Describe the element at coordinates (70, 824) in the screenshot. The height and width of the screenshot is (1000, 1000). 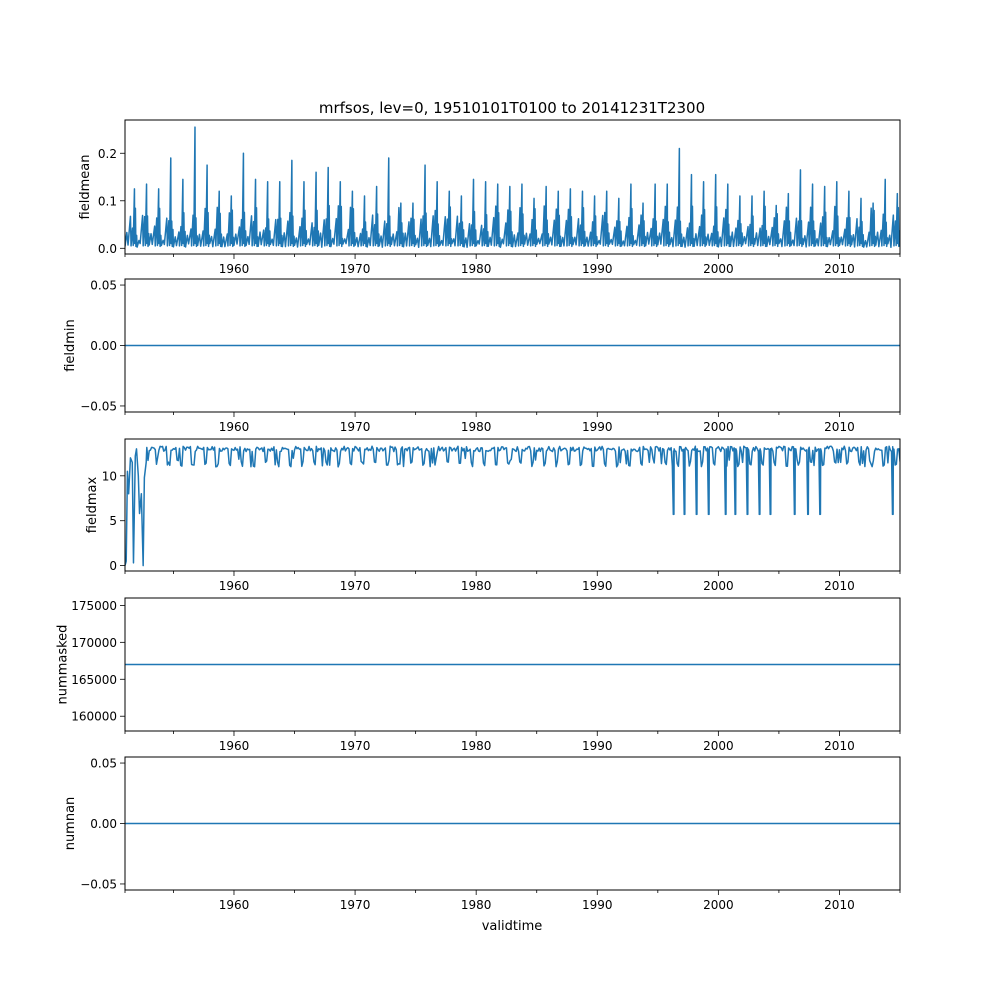
I see `y-axis-label: numnan` at that location.